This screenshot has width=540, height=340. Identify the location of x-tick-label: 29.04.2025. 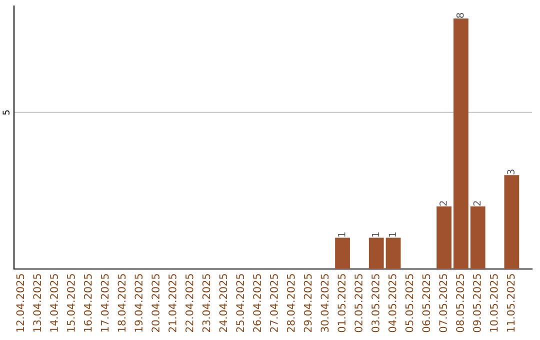
(308, 303).